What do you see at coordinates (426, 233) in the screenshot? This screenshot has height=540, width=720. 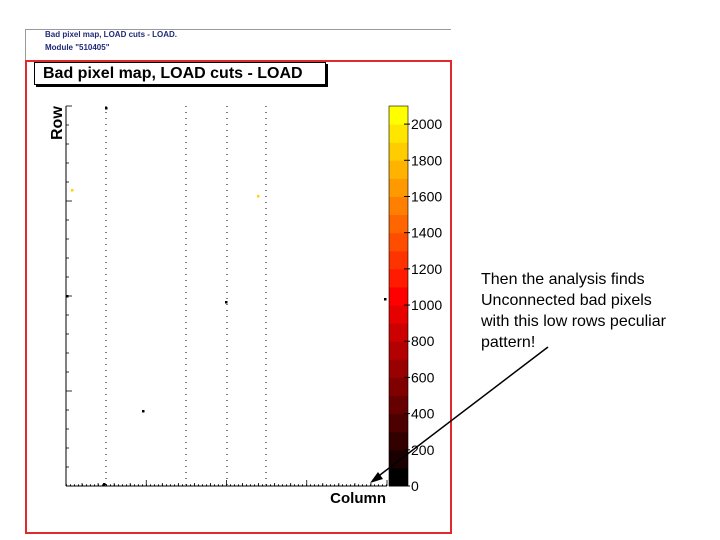 I see `colorbar-tick-label: 1400` at bounding box center [426, 233].